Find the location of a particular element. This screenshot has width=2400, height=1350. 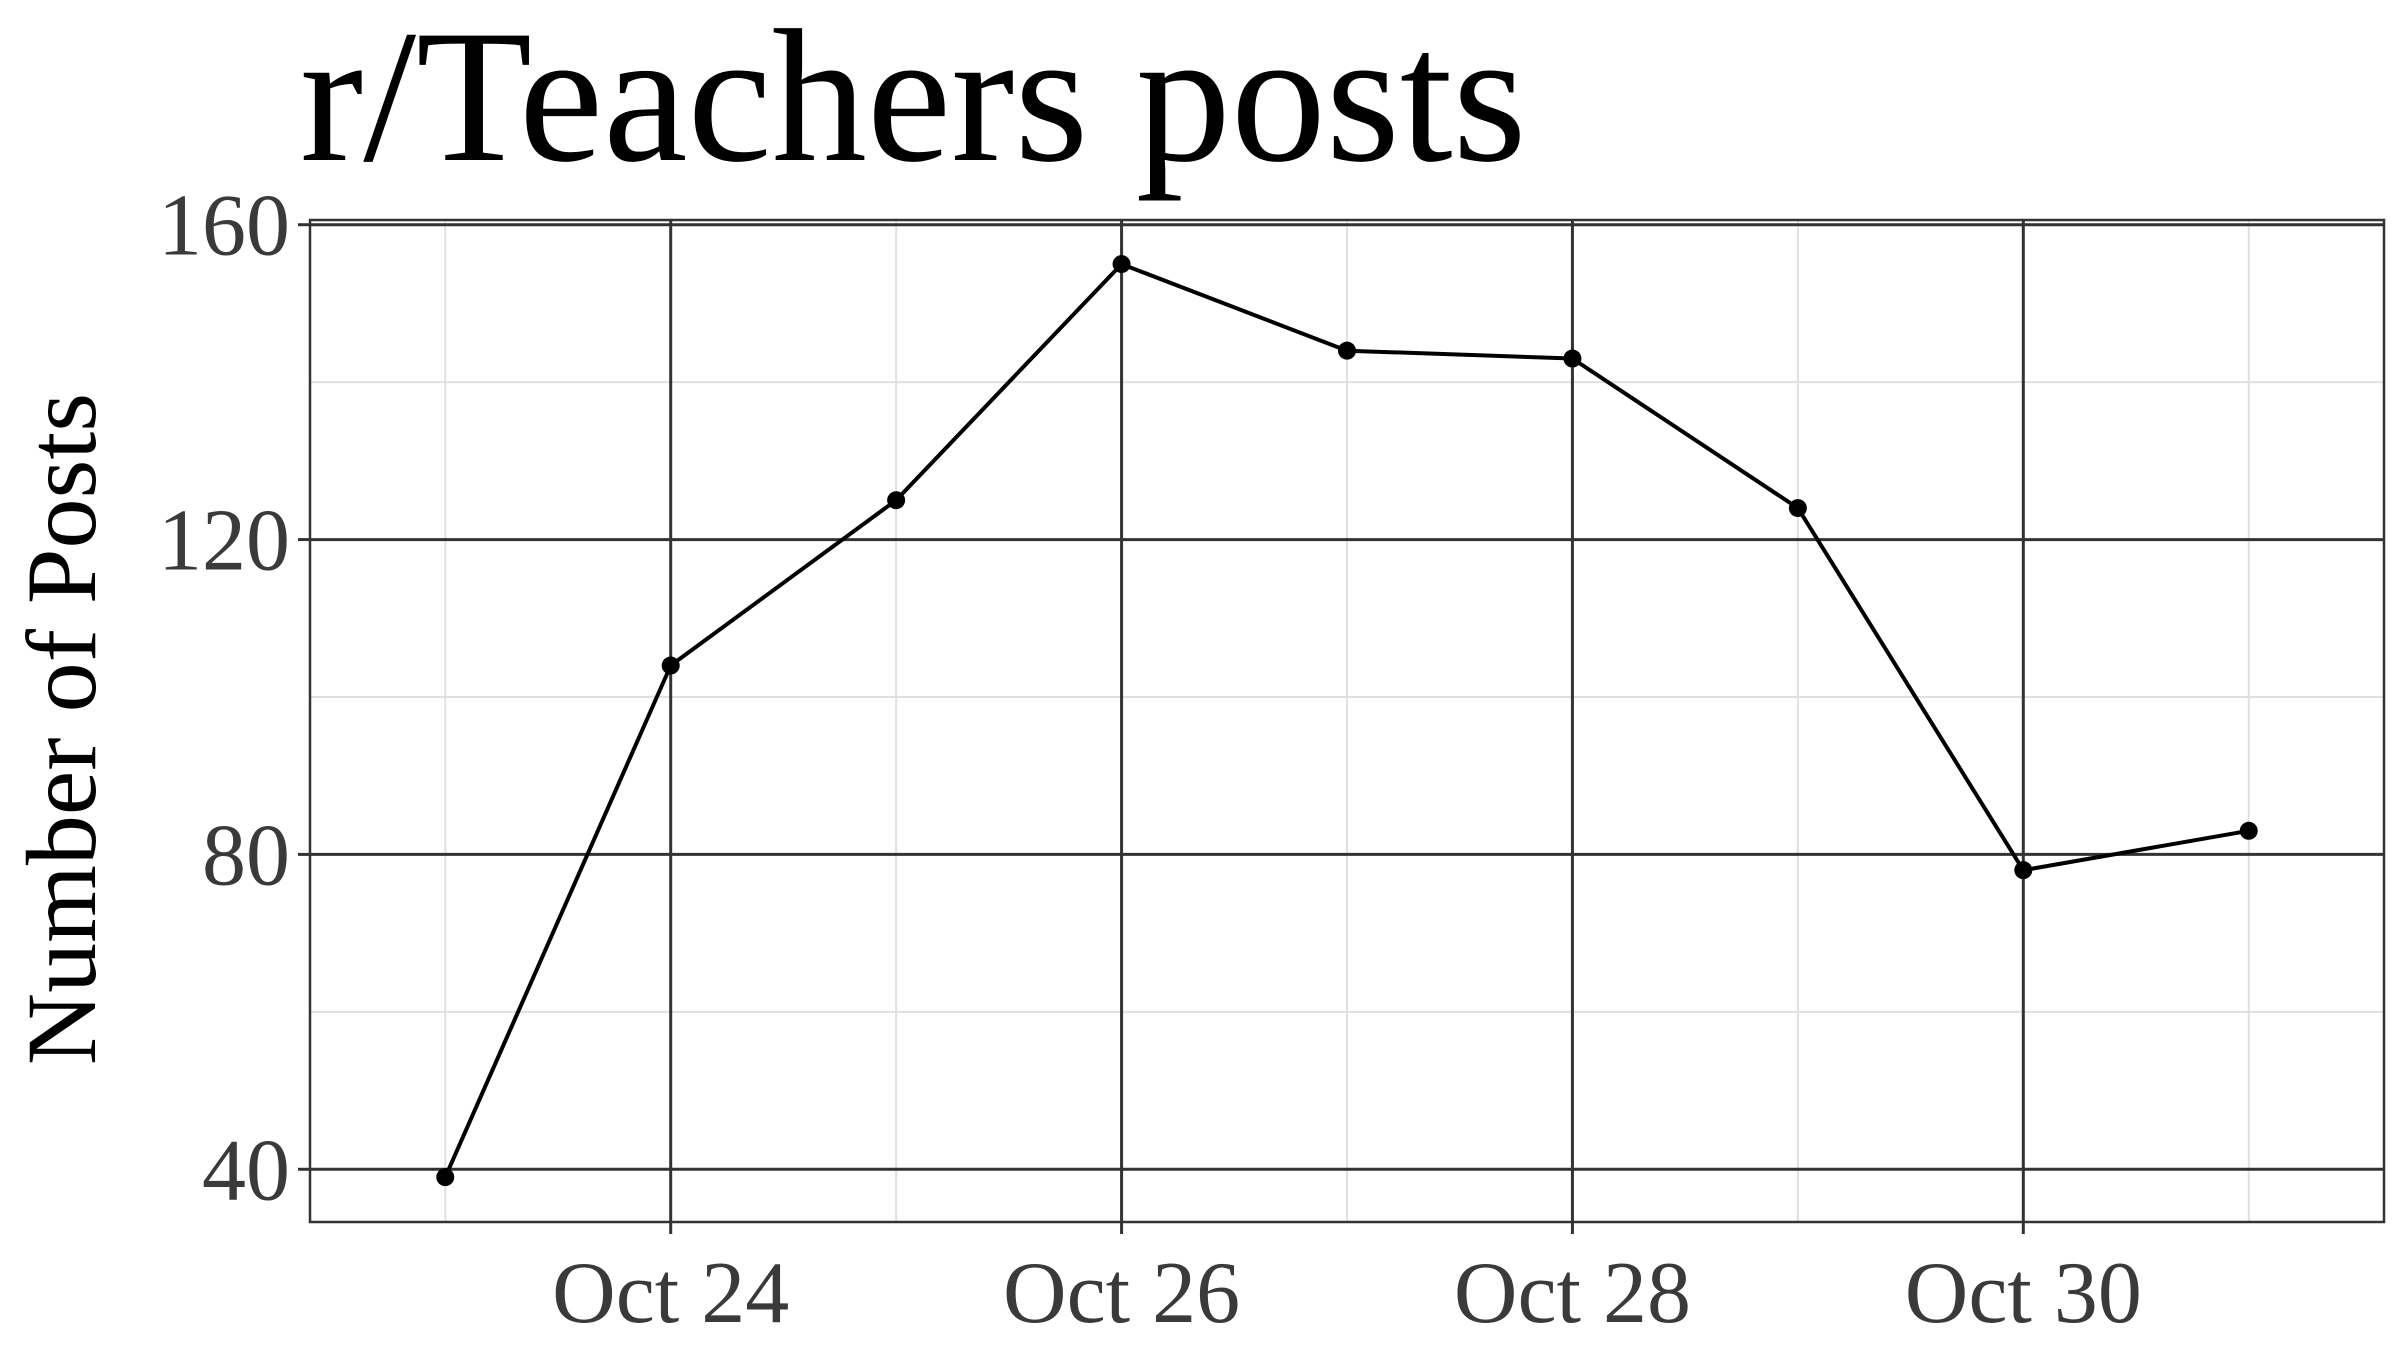

x-tick-label: Oct 30 is located at coordinates (2023, 1293).